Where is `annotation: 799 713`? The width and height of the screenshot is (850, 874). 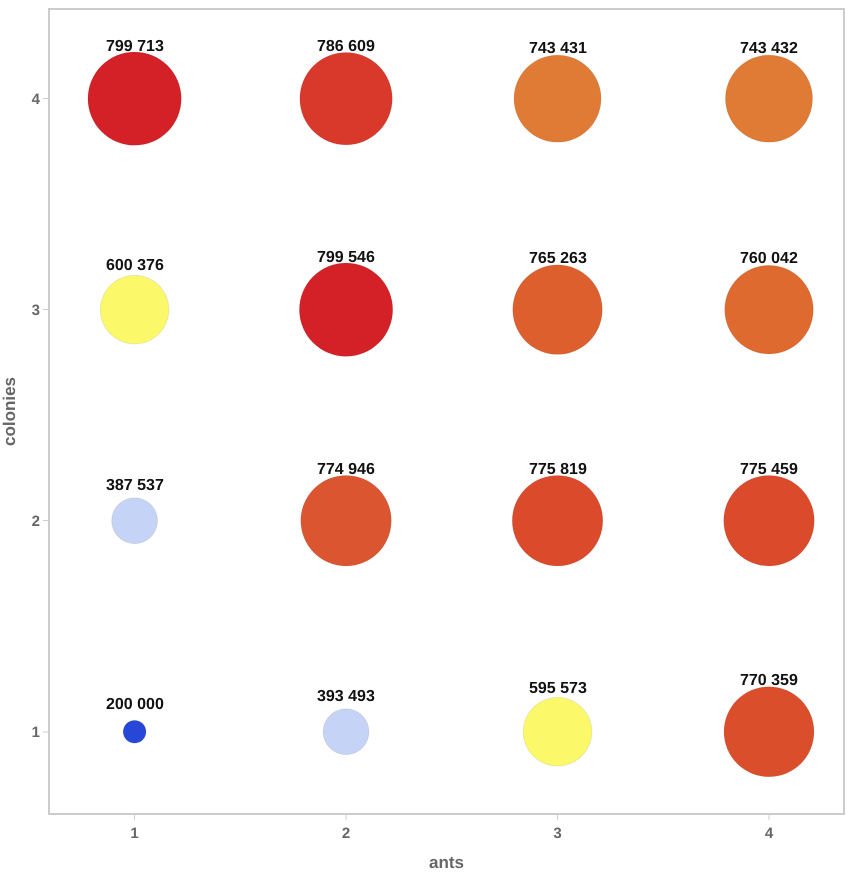
annotation: 799 713 is located at coordinates (135, 46).